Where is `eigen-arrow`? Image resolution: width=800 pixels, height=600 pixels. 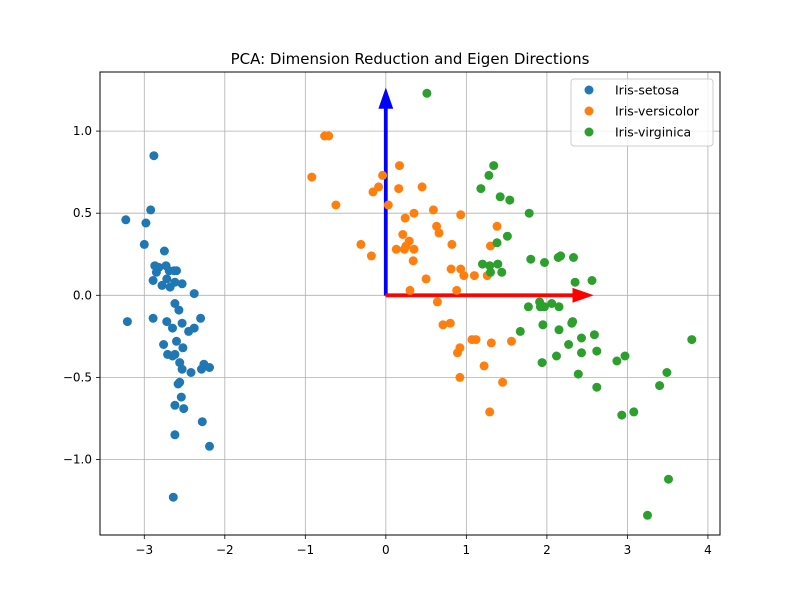 eigen-arrow is located at coordinates (386, 191).